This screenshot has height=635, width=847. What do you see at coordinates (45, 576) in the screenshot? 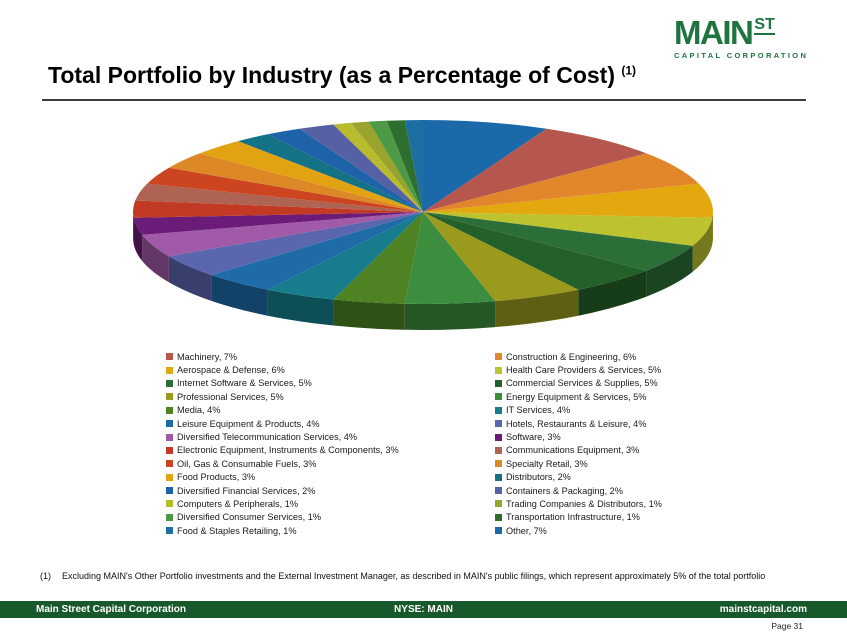
I see `footnote-marker: (1)` at bounding box center [45, 576].